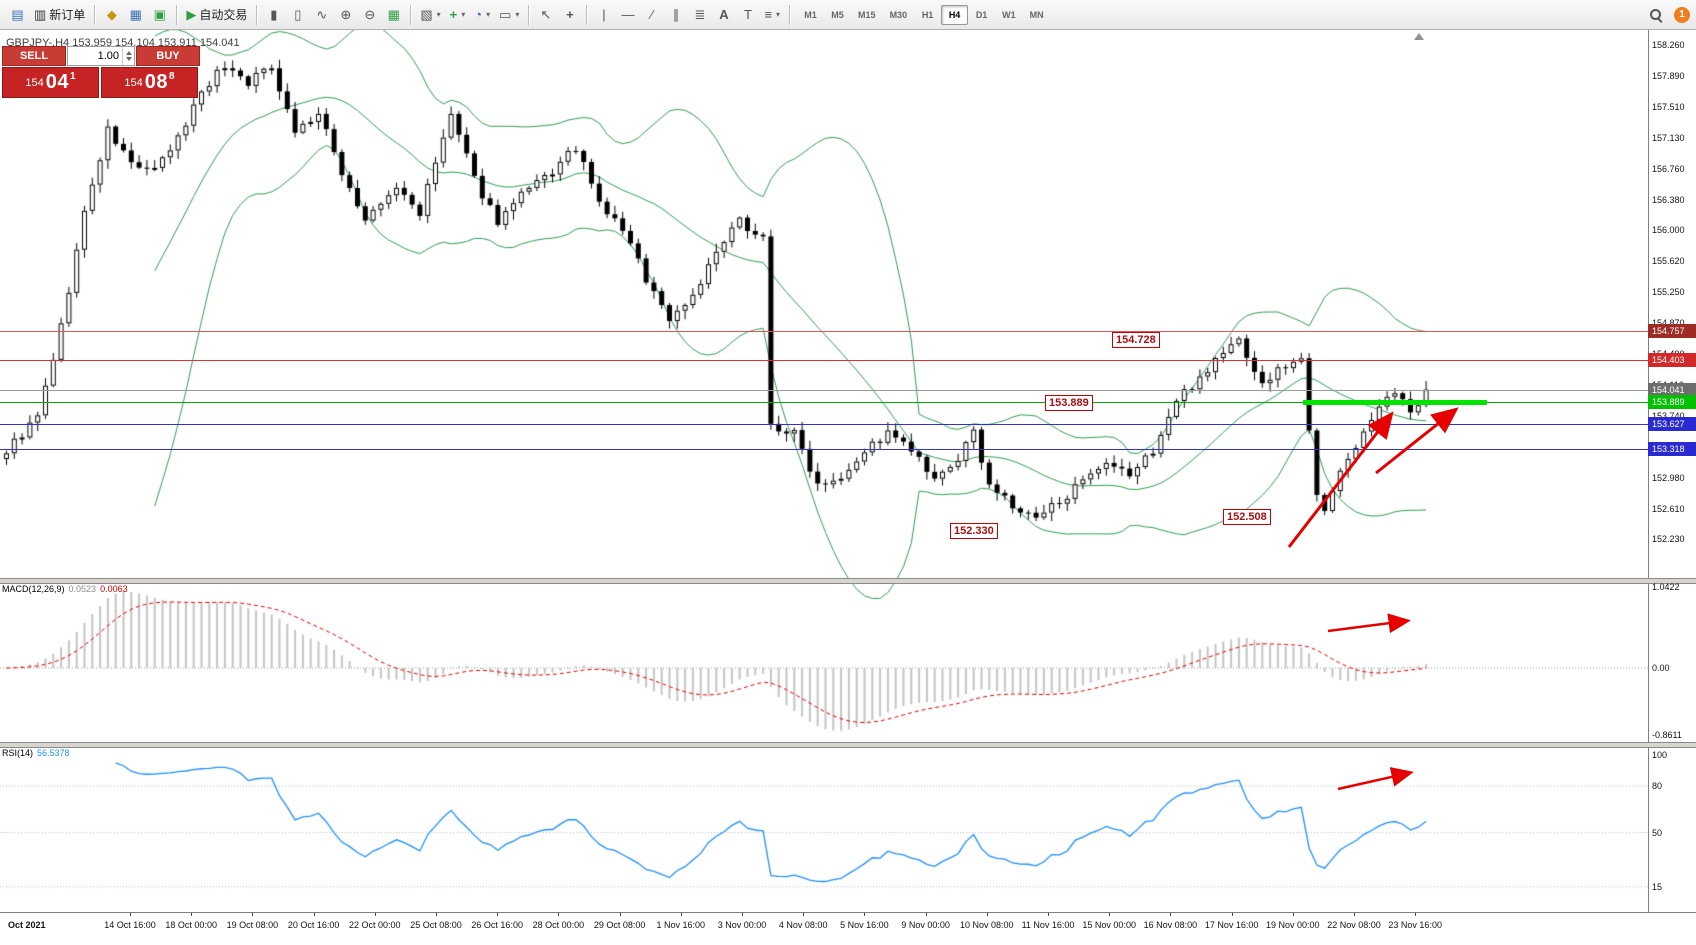 The height and width of the screenshot is (945, 1696). What do you see at coordinates (59, 14) in the screenshot?
I see `new-order-button: ▥ 新订单` at bounding box center [59, 14].